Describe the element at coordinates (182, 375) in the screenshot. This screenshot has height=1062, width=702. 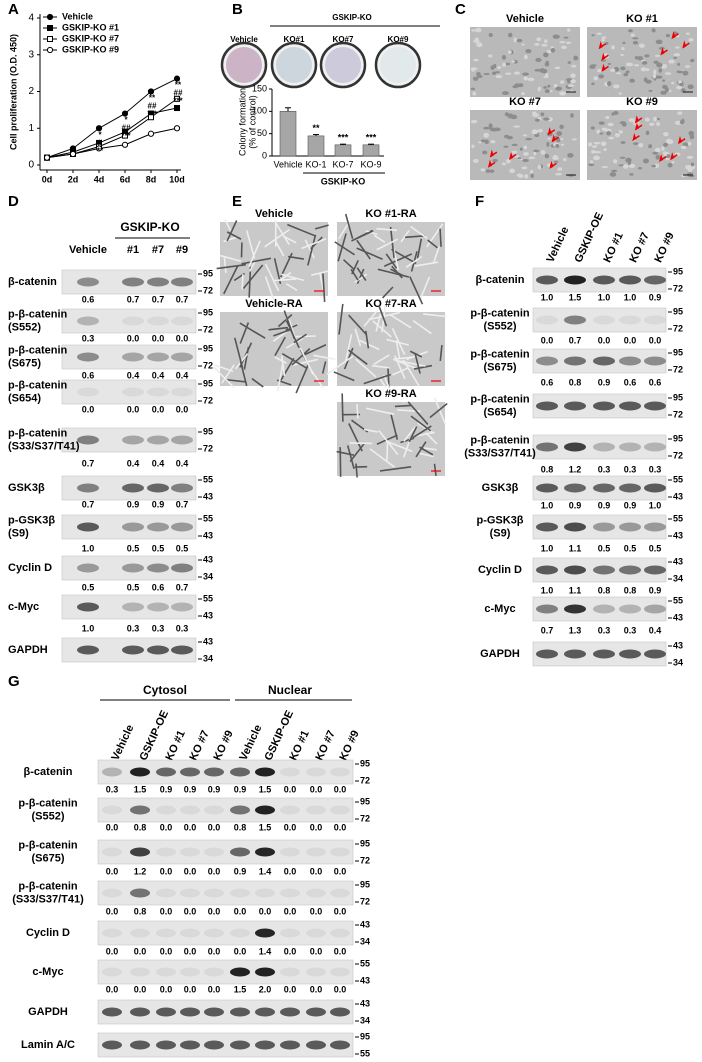
I see `quantification: 0.4` at that location.